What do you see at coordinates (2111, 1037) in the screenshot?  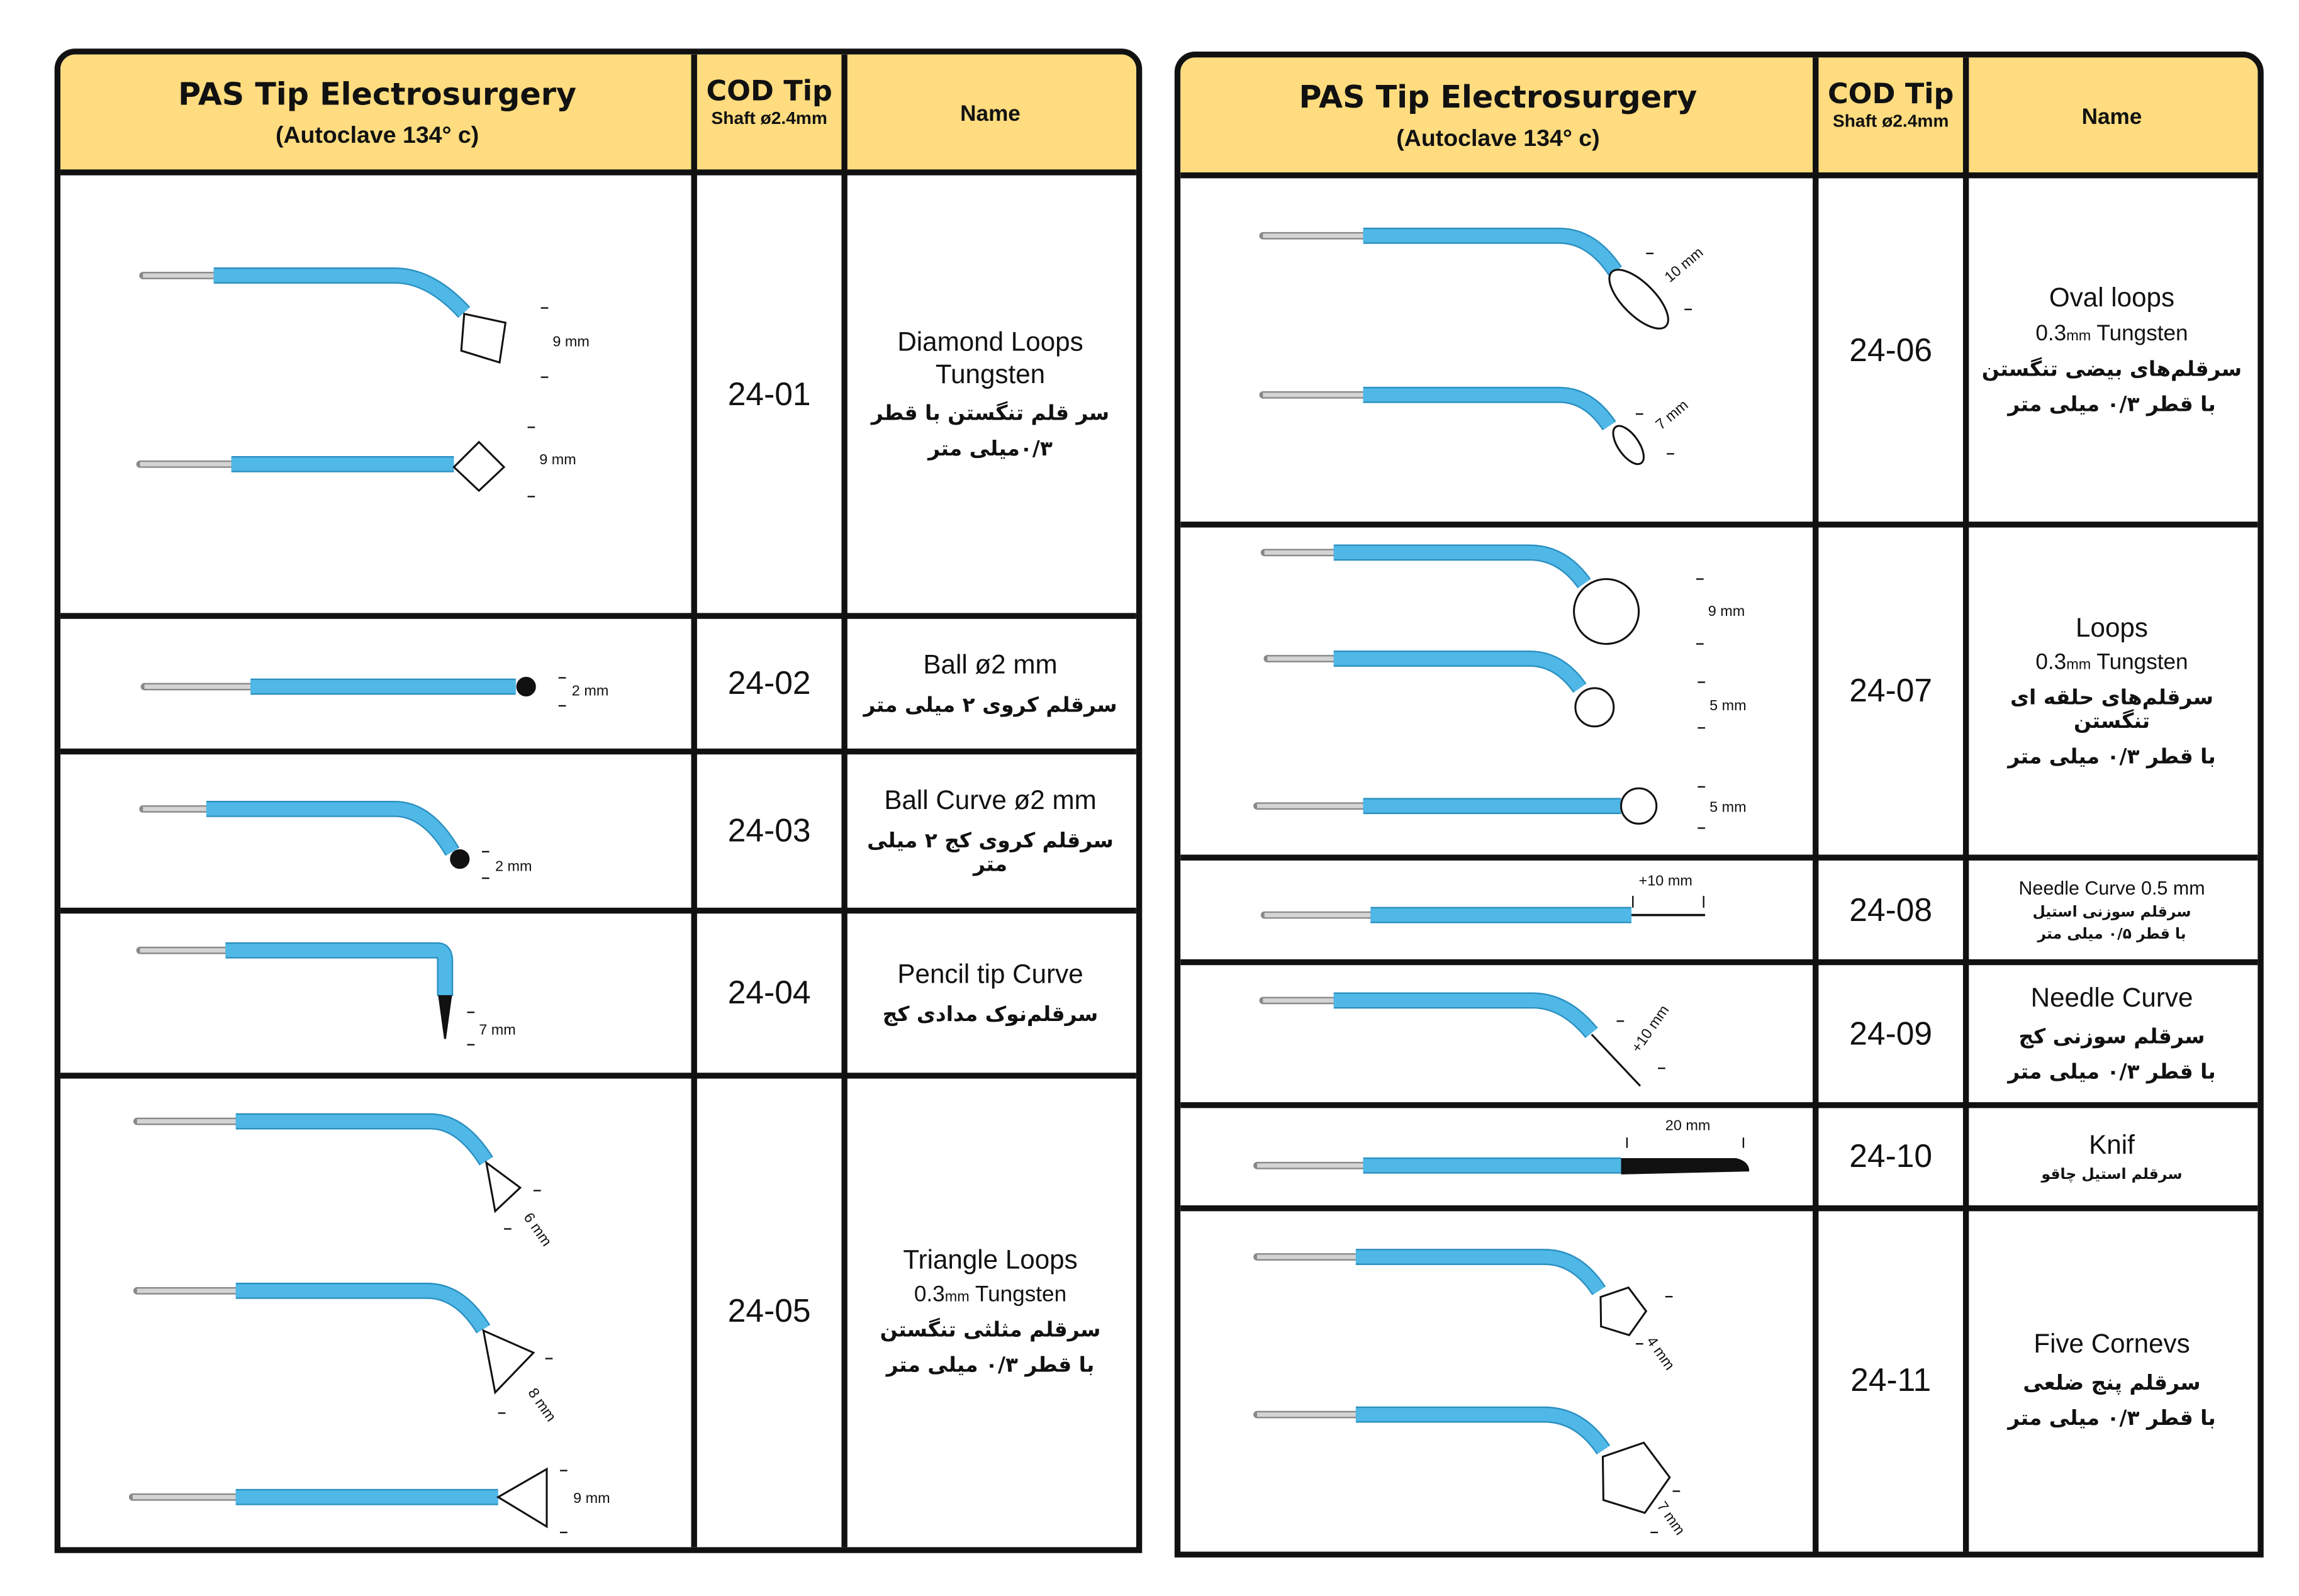 I see `product-name-fa: سرقلم سوزنی کج` at bounding box center [2111, 1037].